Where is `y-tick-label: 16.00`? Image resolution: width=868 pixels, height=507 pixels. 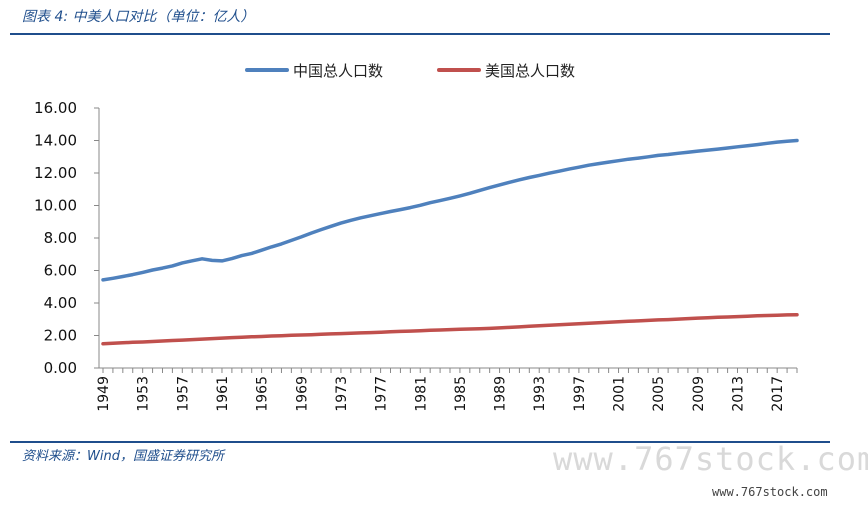 y-tick-label: 16.00 is located at coordinates (55, 108).